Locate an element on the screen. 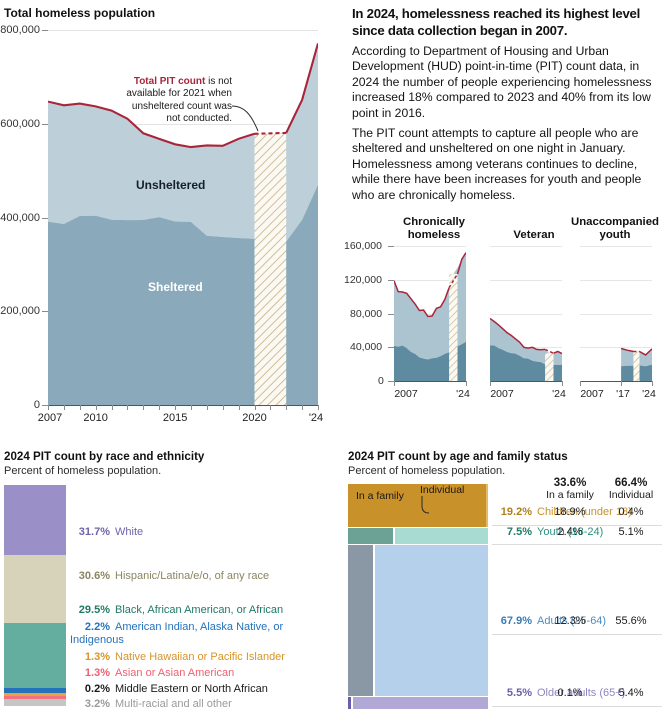  sm-y-label-40000: 40,000 is located at coordinates (366, 347).